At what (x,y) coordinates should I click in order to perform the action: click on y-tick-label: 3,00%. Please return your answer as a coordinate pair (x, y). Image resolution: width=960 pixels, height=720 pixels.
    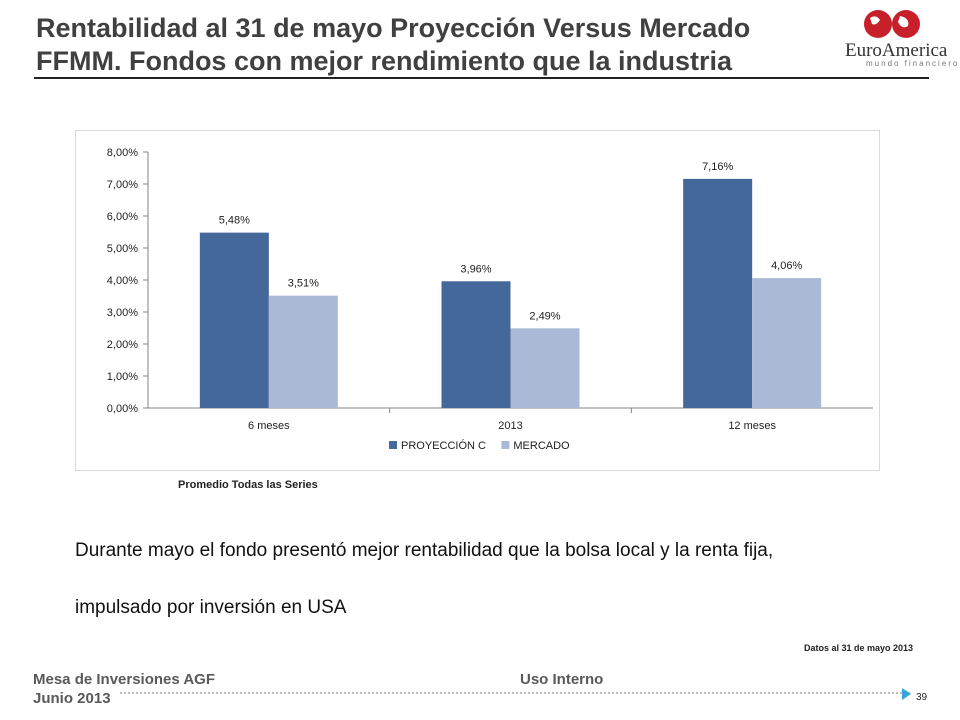
    Looking at the image, I should click on (122, 313).